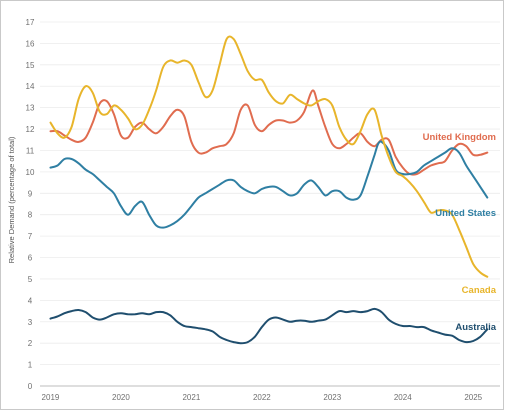  What do you see at coordinates (30, 258) in the screenshot?
I see `y-tick-label: 6` at bounding box center [30, 258].